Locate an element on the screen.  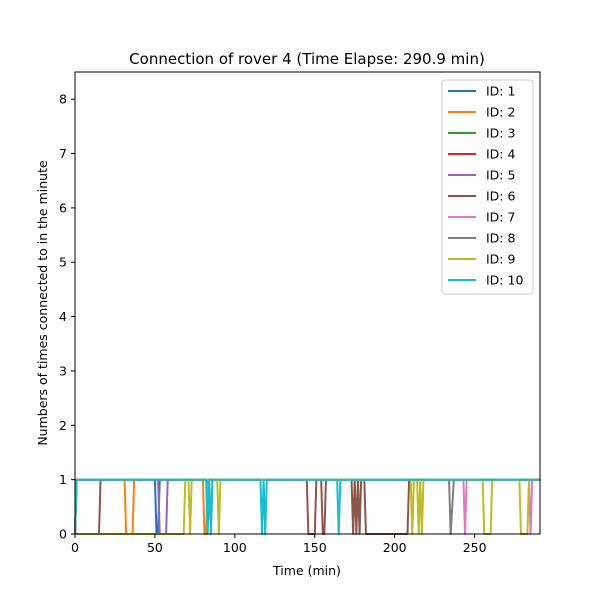
legend-label-7: ID: 7 is located at coordinates (500, 217).